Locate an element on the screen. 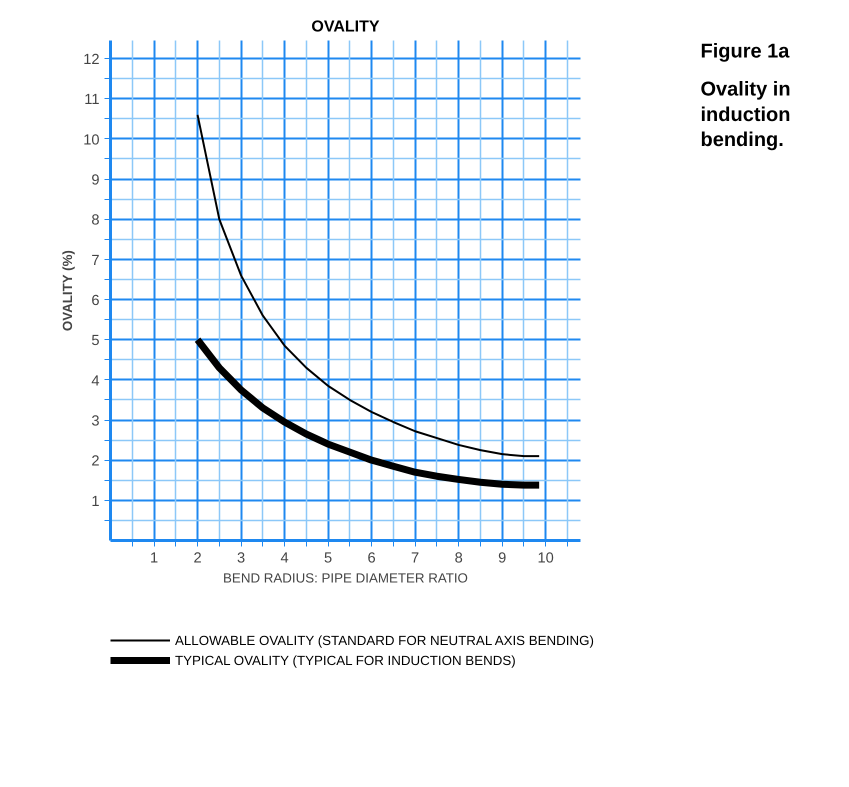  y-tick-label: 7 is located at coordinates (95, 260).